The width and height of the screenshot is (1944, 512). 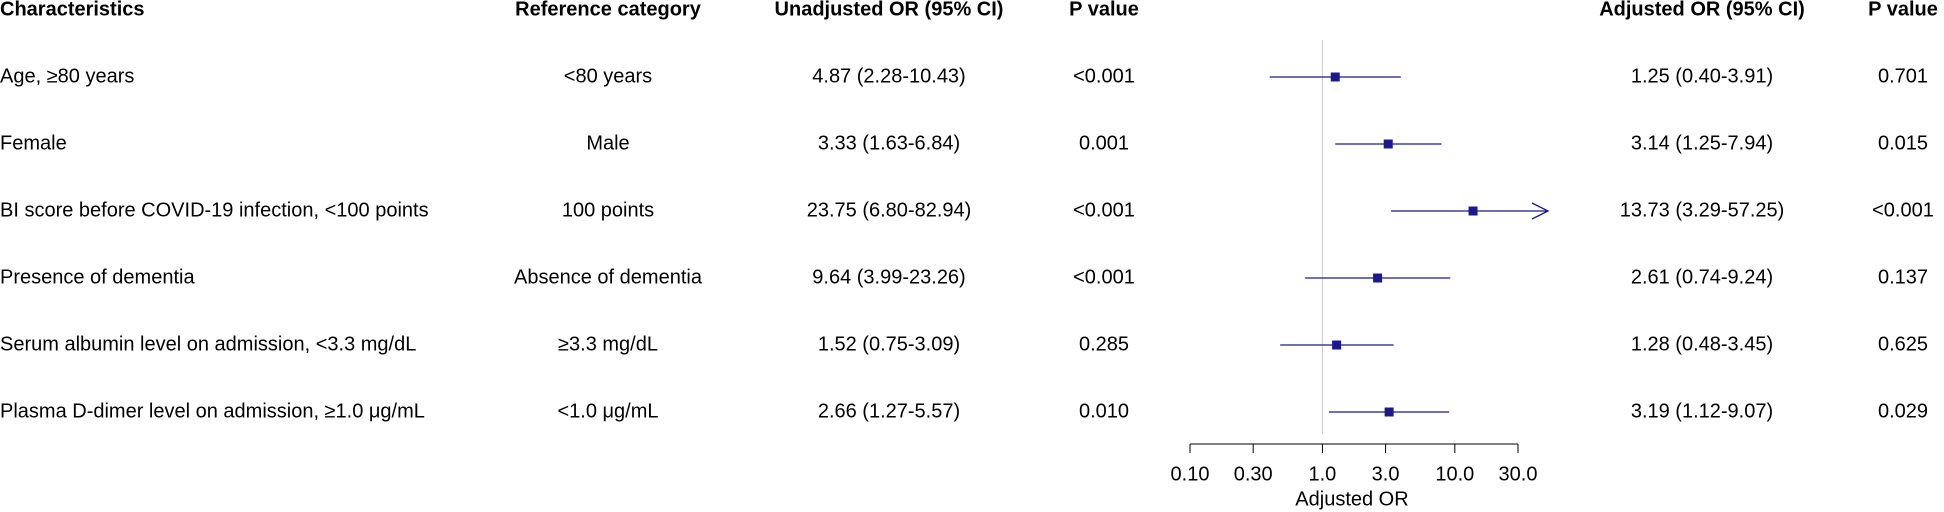 What do you see at coordinates (889, 143) in the screenshot?
I see `table-cell: 3.33 (1.63-6.84)` at bounding box center [889, 143].